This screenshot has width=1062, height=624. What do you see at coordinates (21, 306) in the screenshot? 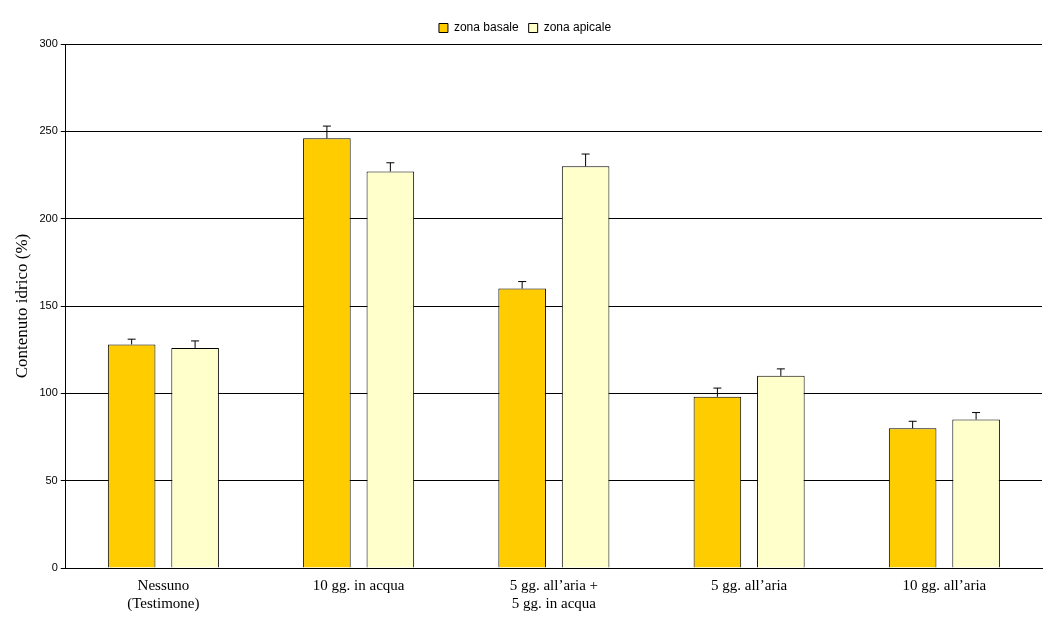
I see `y-axis-title: Contenuto idrico (%)` at bounding box center [21, 306].